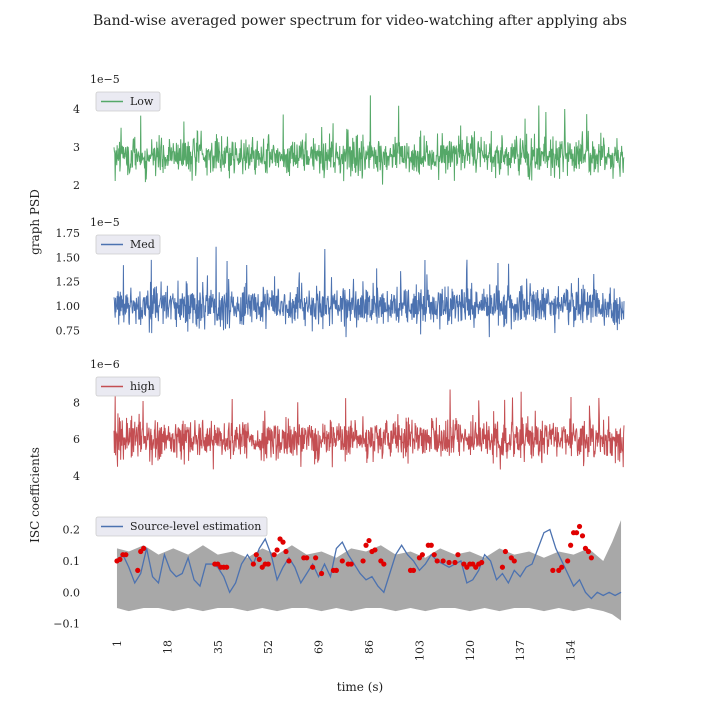 The width and height of the screenshot is (720, 720). Describe the element at coordinates (268, 647) in the screenshot. I see `x-tick-label: 52` at that location.